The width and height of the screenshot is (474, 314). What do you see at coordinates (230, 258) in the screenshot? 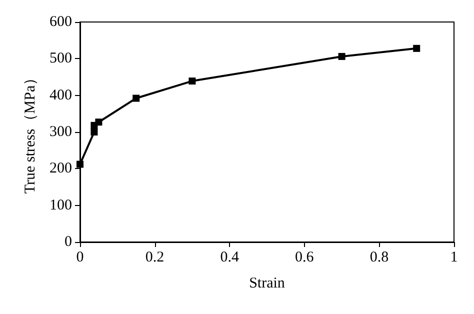
I see `x-tick-label: 0.4` at bounding box center [230, 258].